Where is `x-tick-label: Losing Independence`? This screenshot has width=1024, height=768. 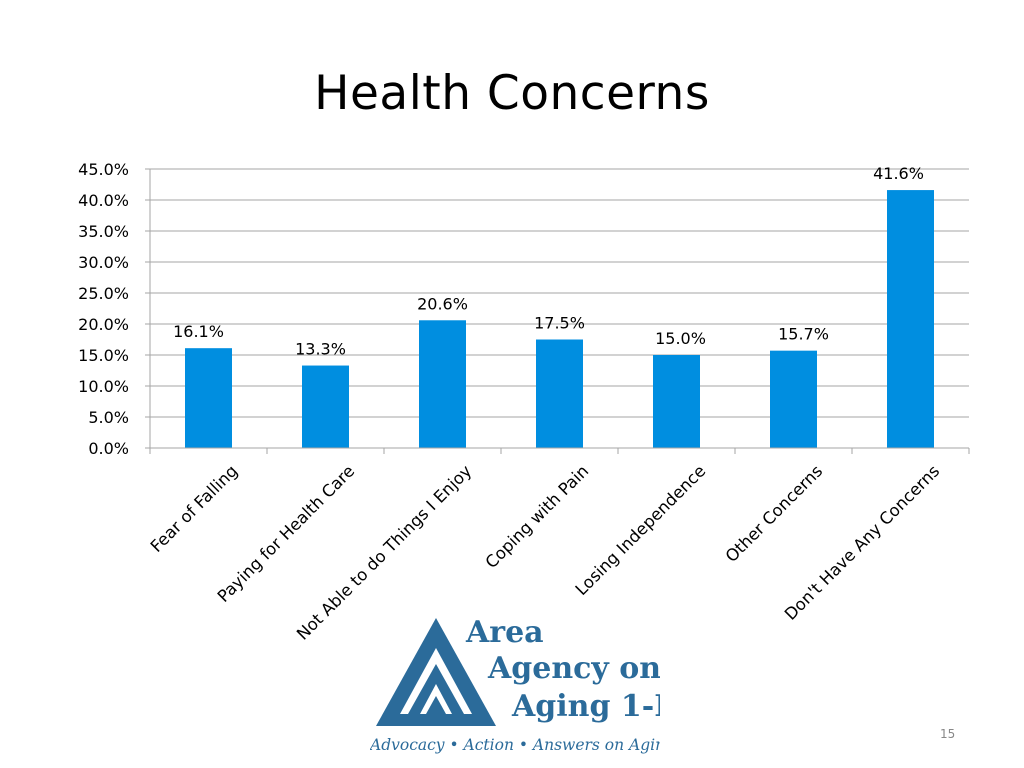 x-tick-label: Losing Independence is located at coordinates (641, 530).